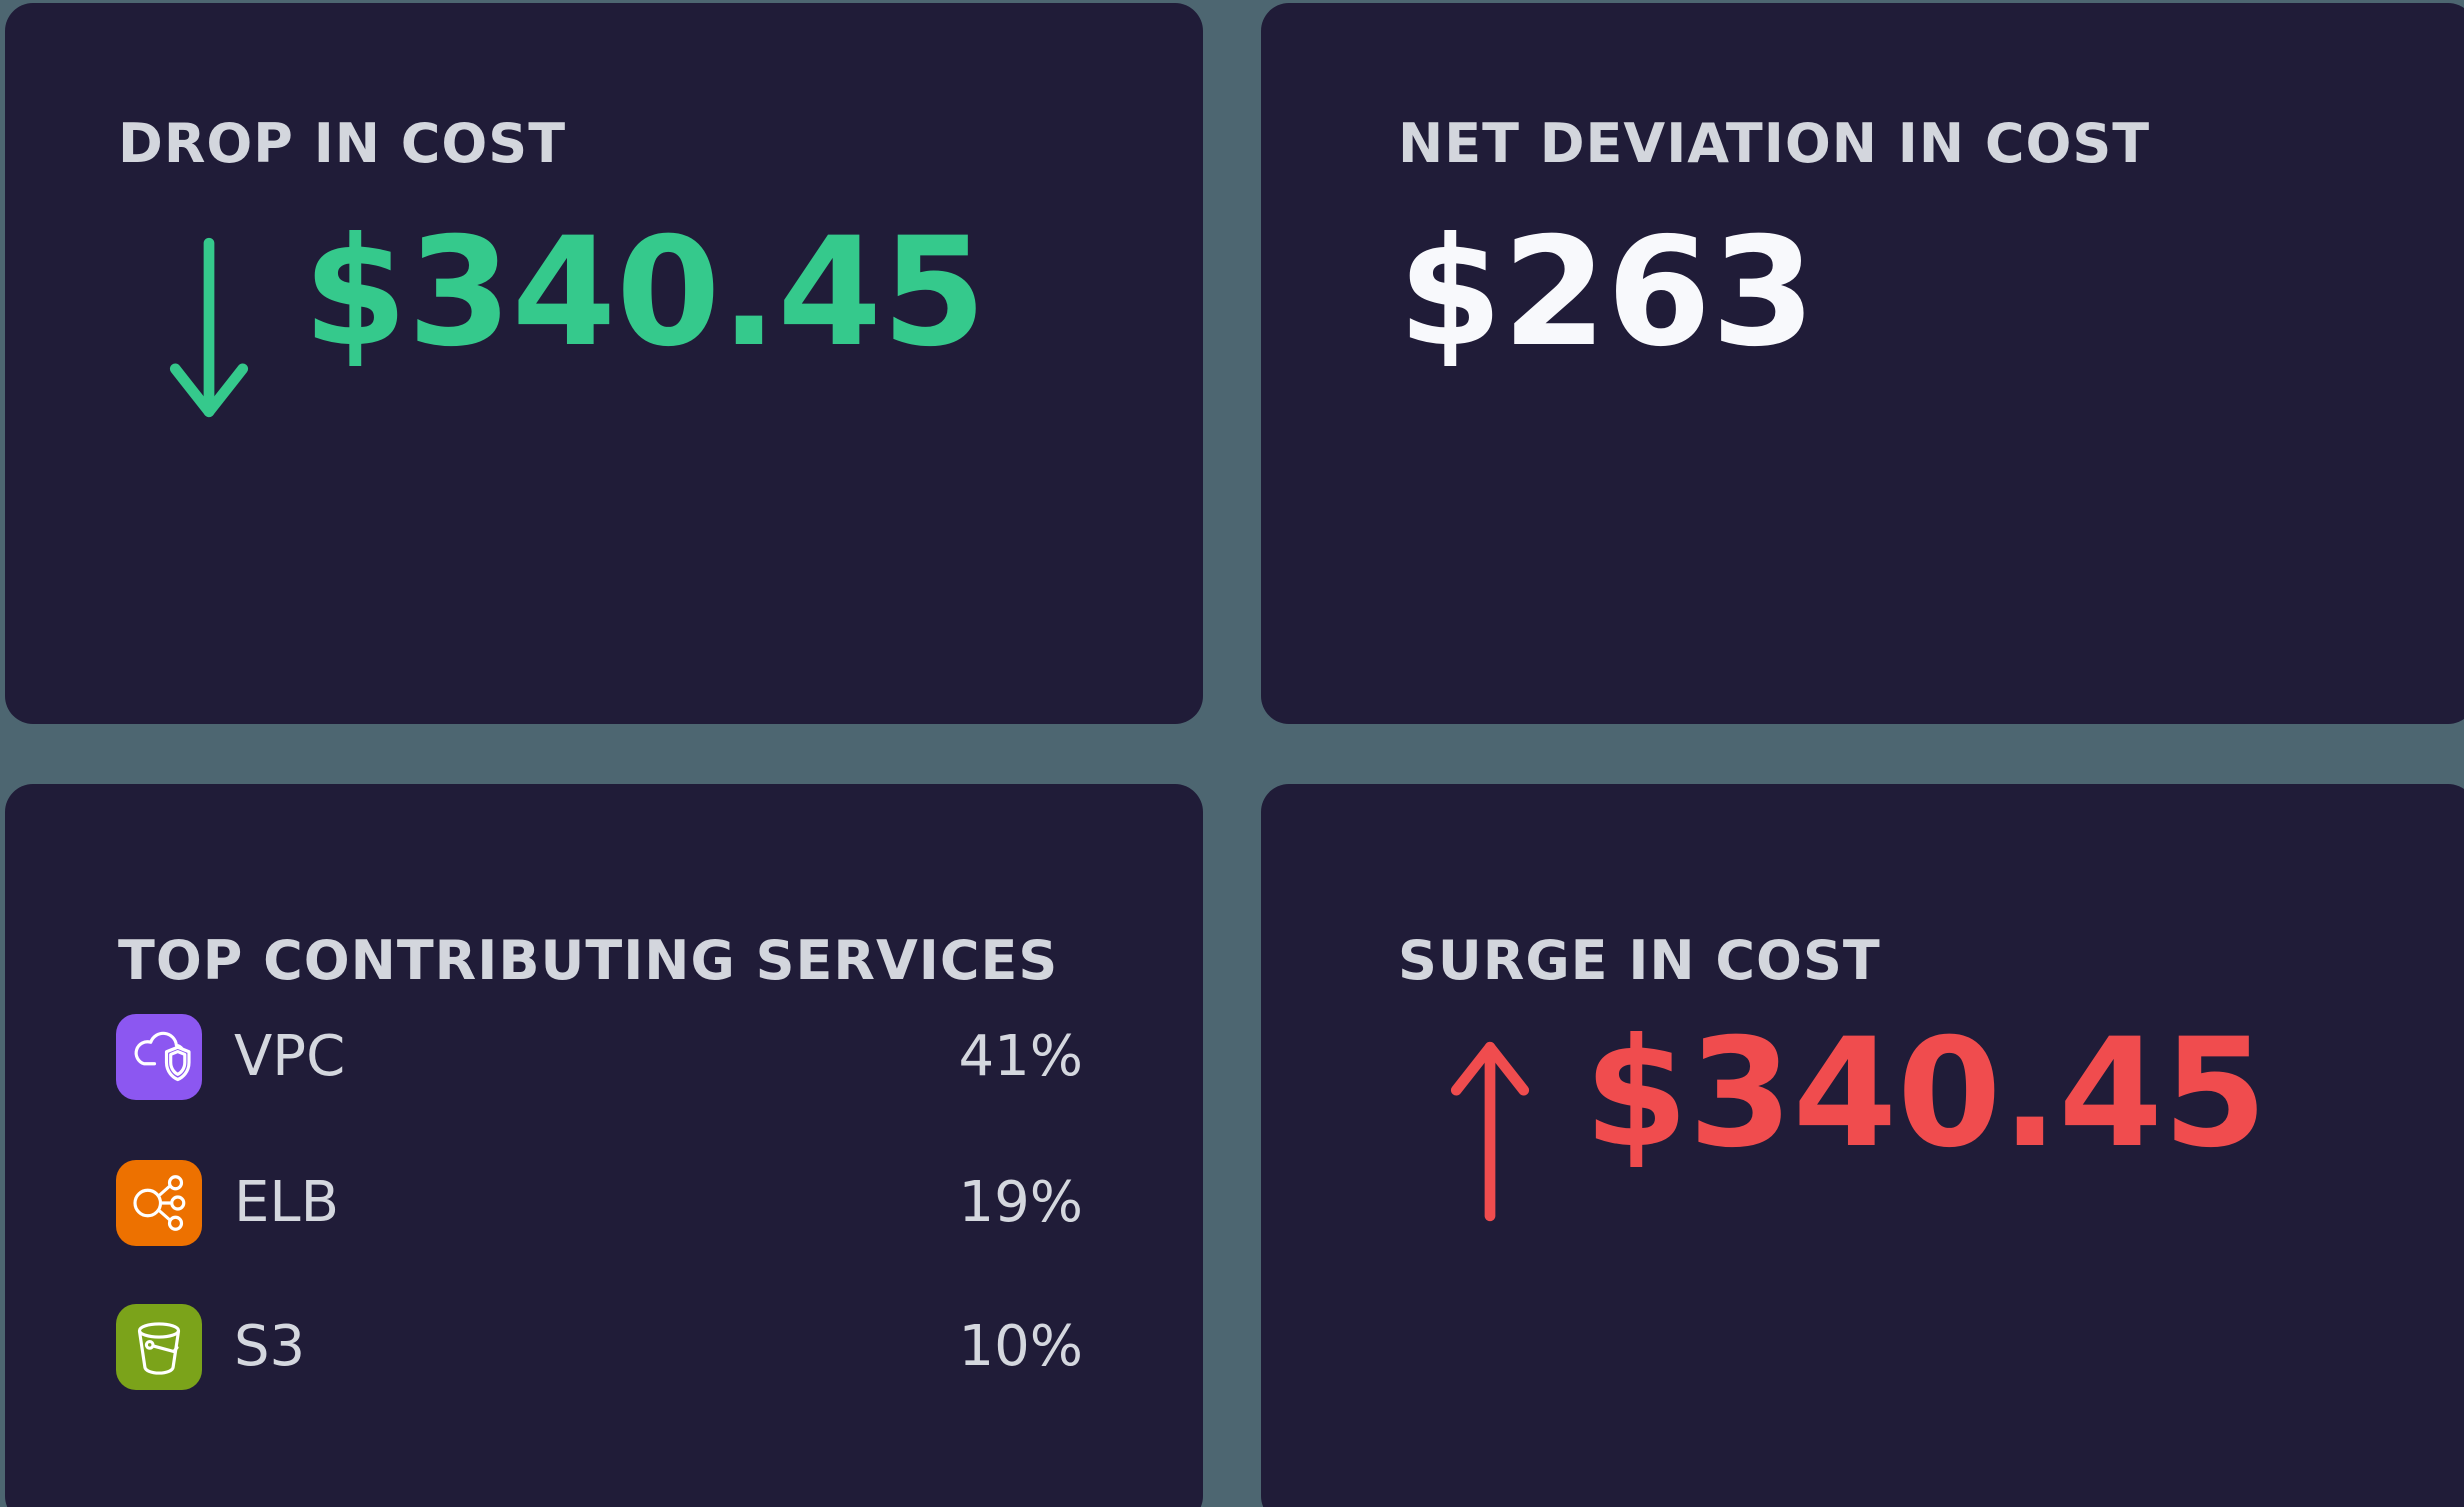 The height and width of the screenshot is (1507, 2464). Describe the element at coordinates (209, 327) in the screenshot. I see `down-arrow-icon` at that location.